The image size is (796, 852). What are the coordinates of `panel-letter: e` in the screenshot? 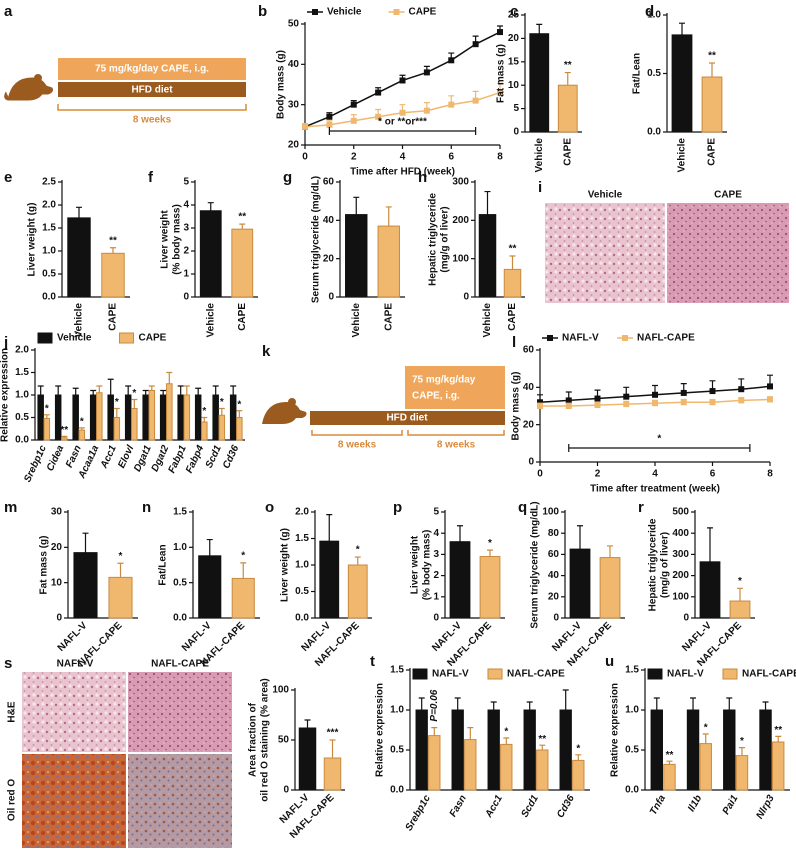 It's located at (8, 177).